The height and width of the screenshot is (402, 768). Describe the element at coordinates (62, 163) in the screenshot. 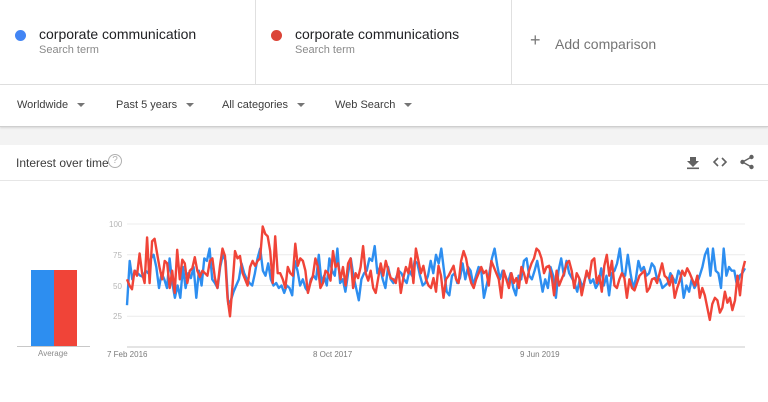

I see `card-title: Interest over time` at that location.